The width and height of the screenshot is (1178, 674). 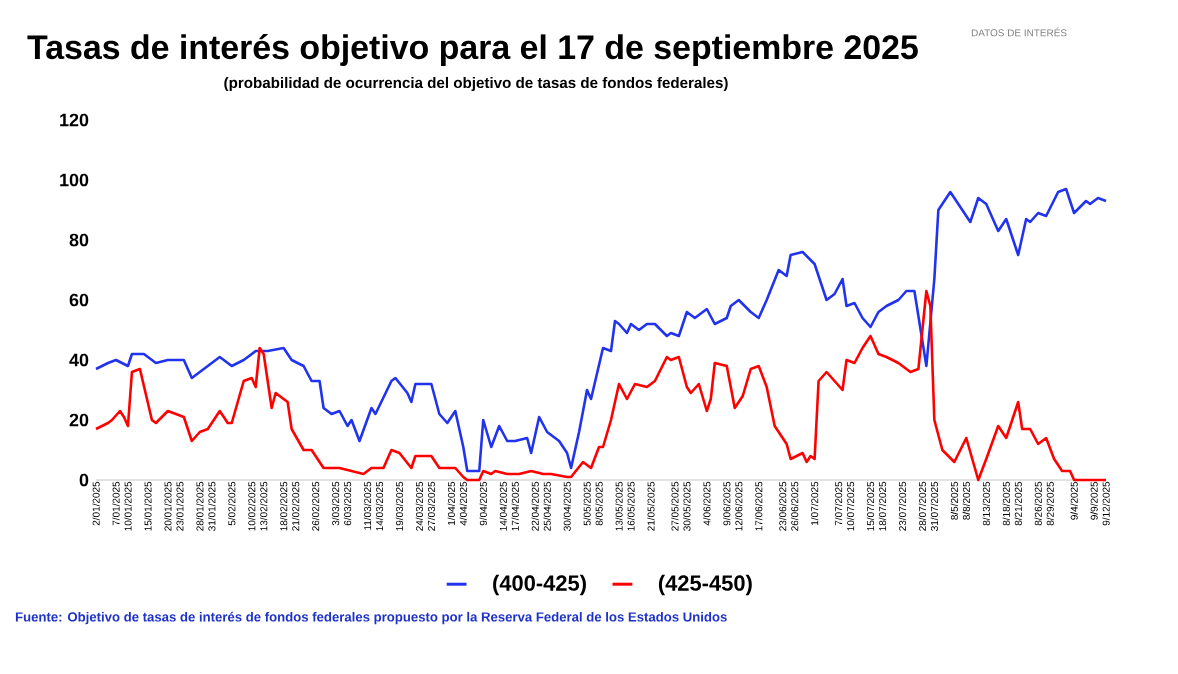 What do you see at coordinates (79, 240) in the screenshot?
I see `y-tick-label: 80` at bounding box center [79, 240].